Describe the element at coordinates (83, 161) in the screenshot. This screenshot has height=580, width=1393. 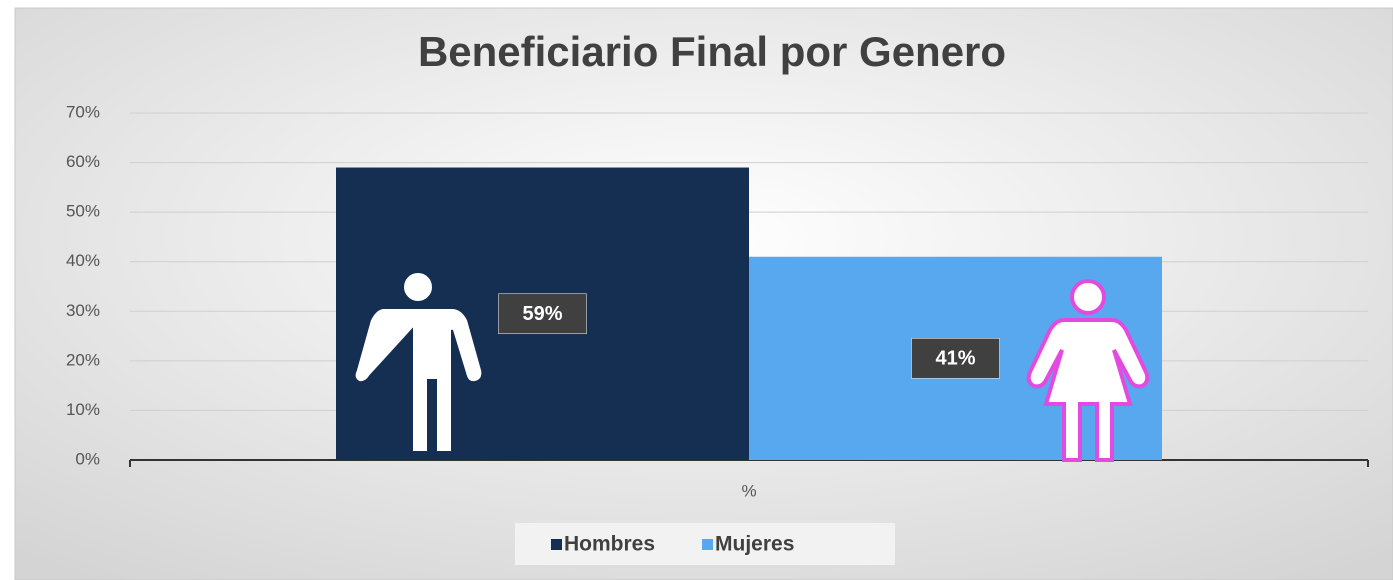
I see `y-tick-label: 60%` at that location.